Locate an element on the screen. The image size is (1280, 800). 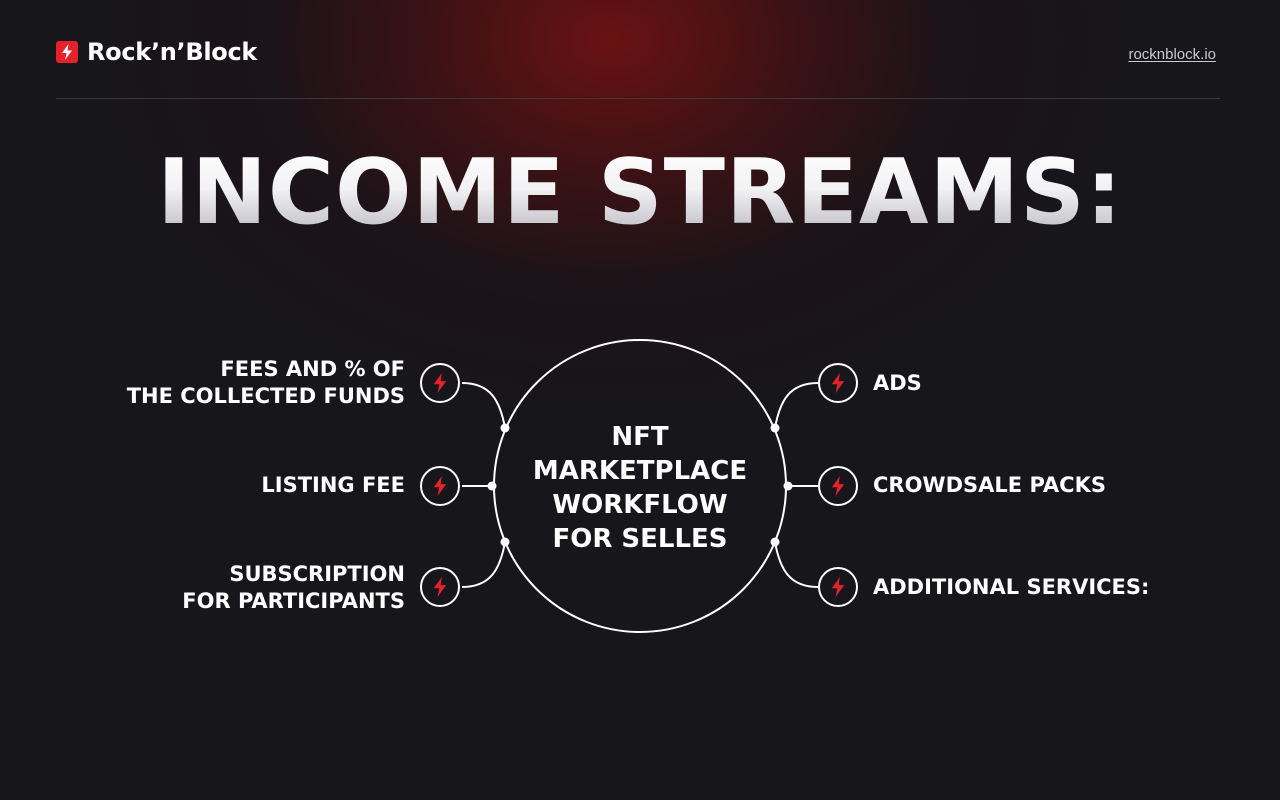
center-line: NFT is located at coordinates (640, 437).